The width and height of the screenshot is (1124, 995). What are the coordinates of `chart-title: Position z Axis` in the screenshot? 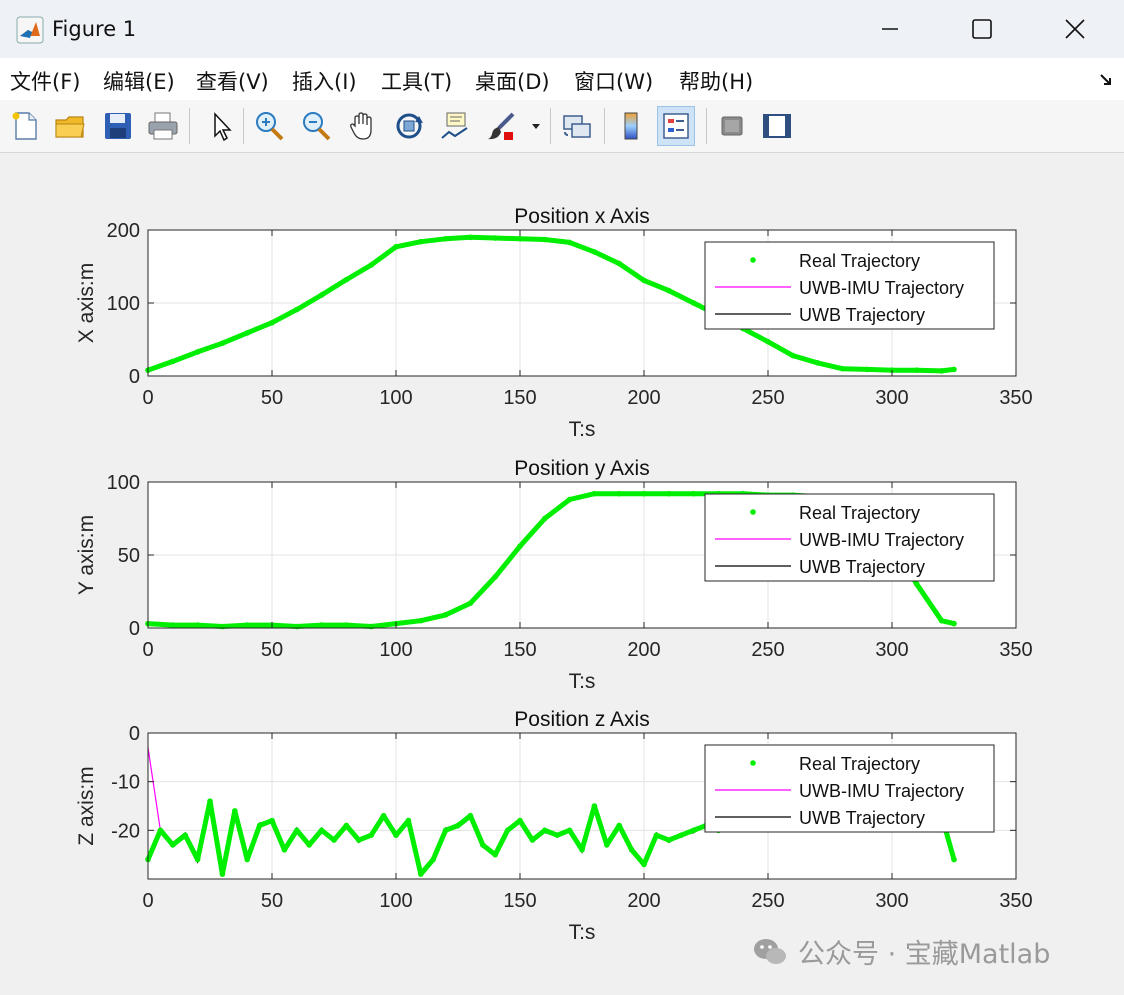 It's located at (581, 719).